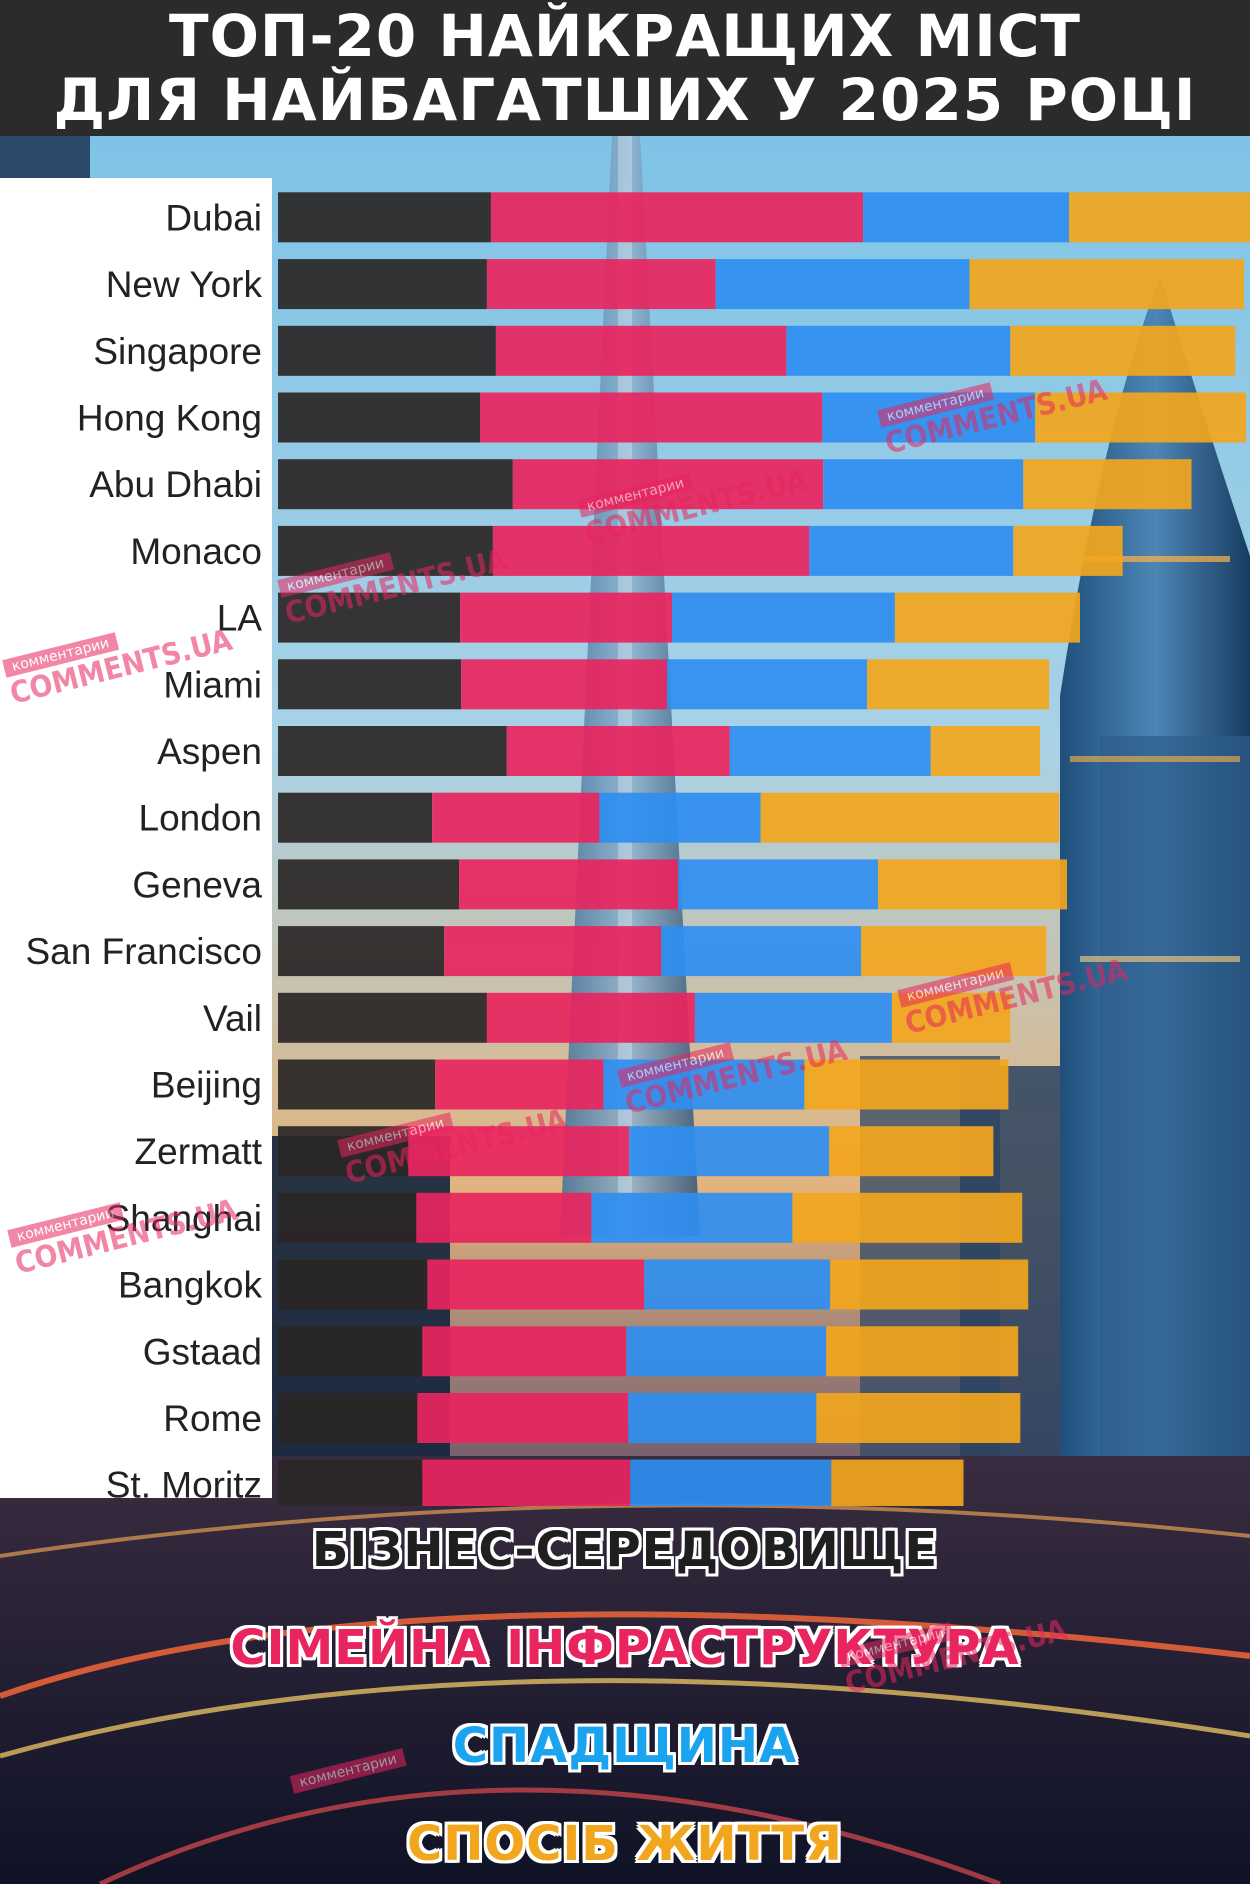  Describe the element at coordinates (625, 1550) in the screenshot. I see `legend-business: БІЗНЕС-СЕРЕДОВИЩЕ` at that location.